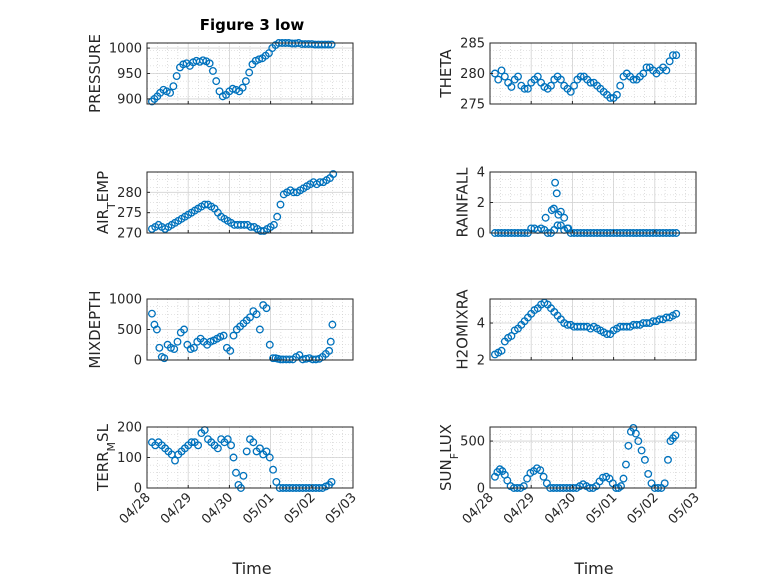 The height and width of the screenshot is (583, 778). Describe the element at coordinates (252, 25) in the screenshot. I see `figure-title: Figure 3 low` at that location.